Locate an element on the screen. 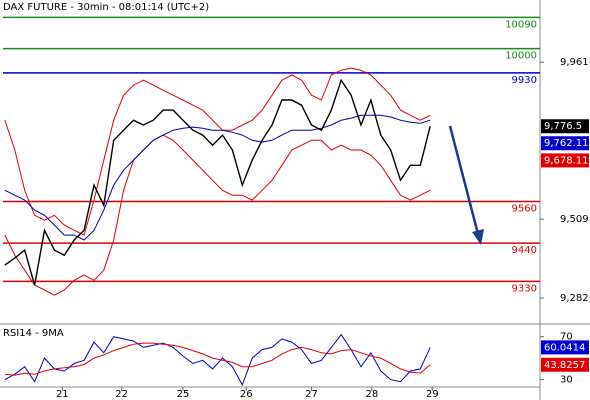  x-tick-label: 25 is located at coordinates (183, 394).